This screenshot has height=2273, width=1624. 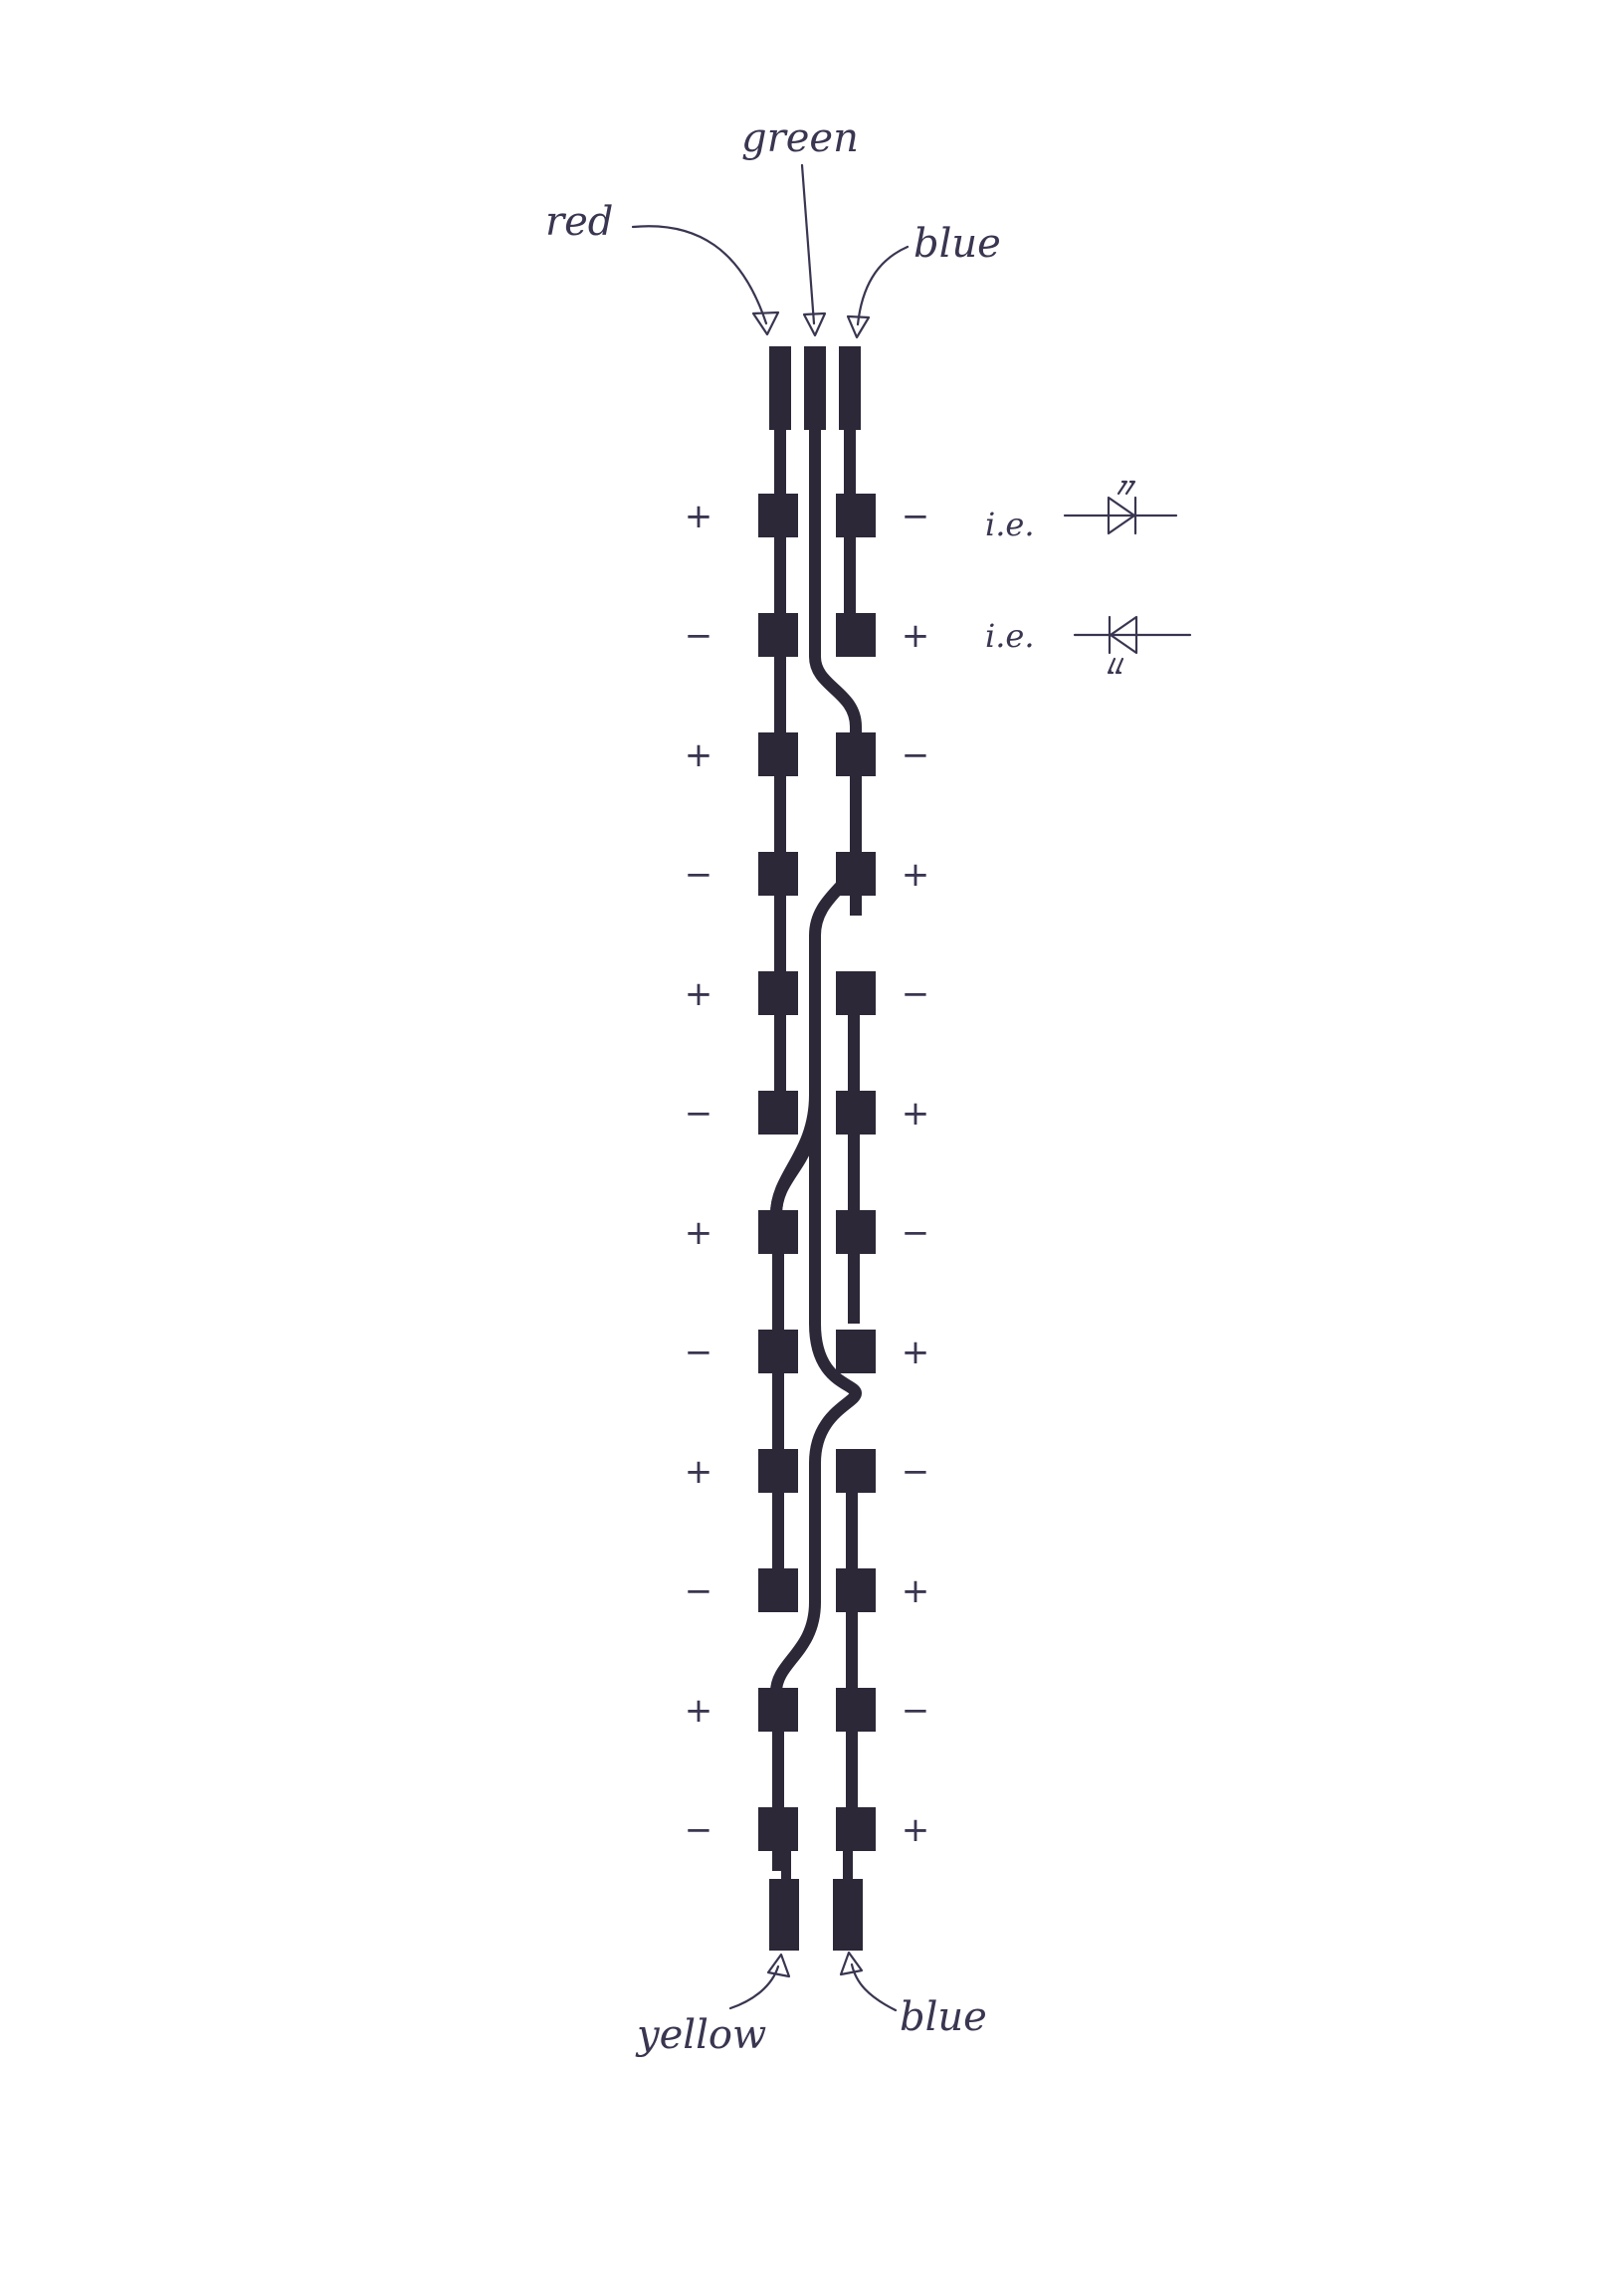 What do you see at coordinates (1010, 636) in the screenshot?
I see `legend-ie-2: i.e.` at bounding box center [1010, 636].